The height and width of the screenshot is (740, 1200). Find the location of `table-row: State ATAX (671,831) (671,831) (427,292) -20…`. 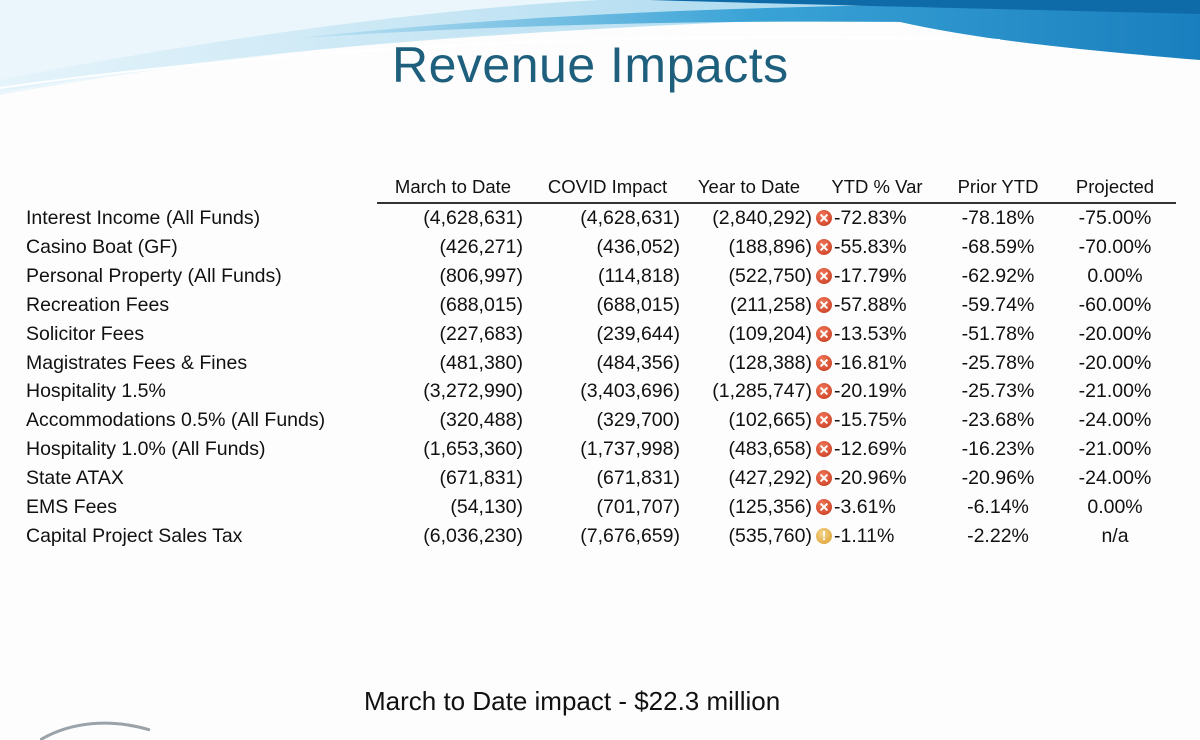

table-row: State ATAX (671,831) (671,831) (427,292) -20… is located at coordinates (599, 478).